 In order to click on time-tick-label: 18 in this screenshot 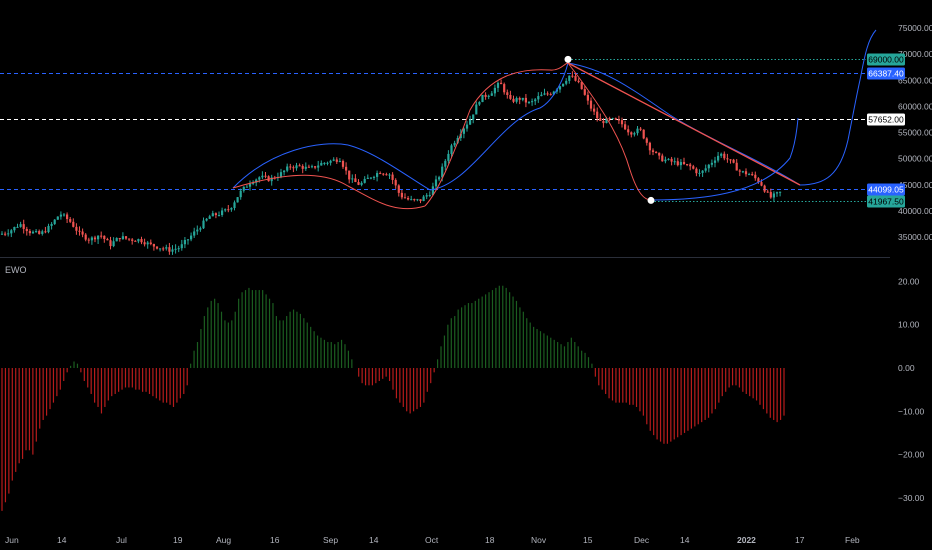, I will do `click(490, 540)`.